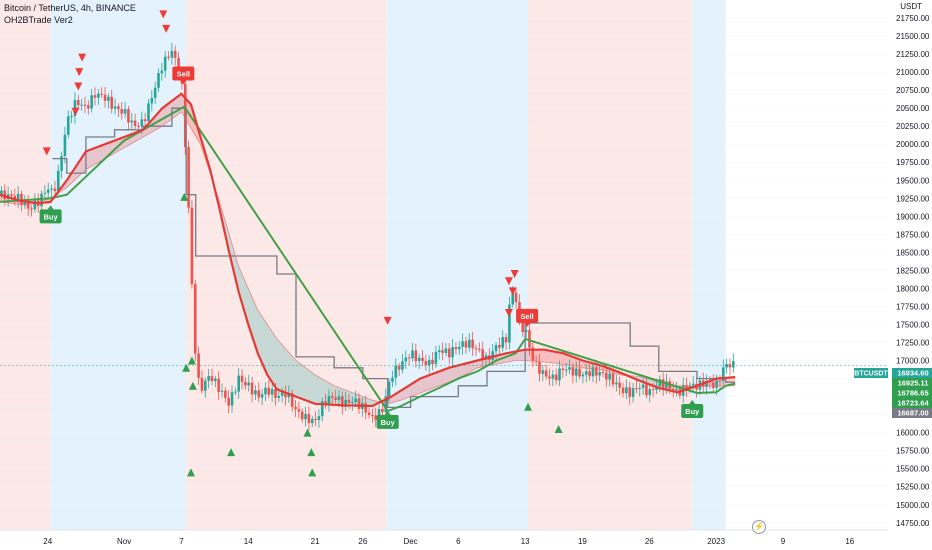  Describe the element at coordinates (913, 216) in the screenshot. I see `y-tick-label: 19000.00` at that location.